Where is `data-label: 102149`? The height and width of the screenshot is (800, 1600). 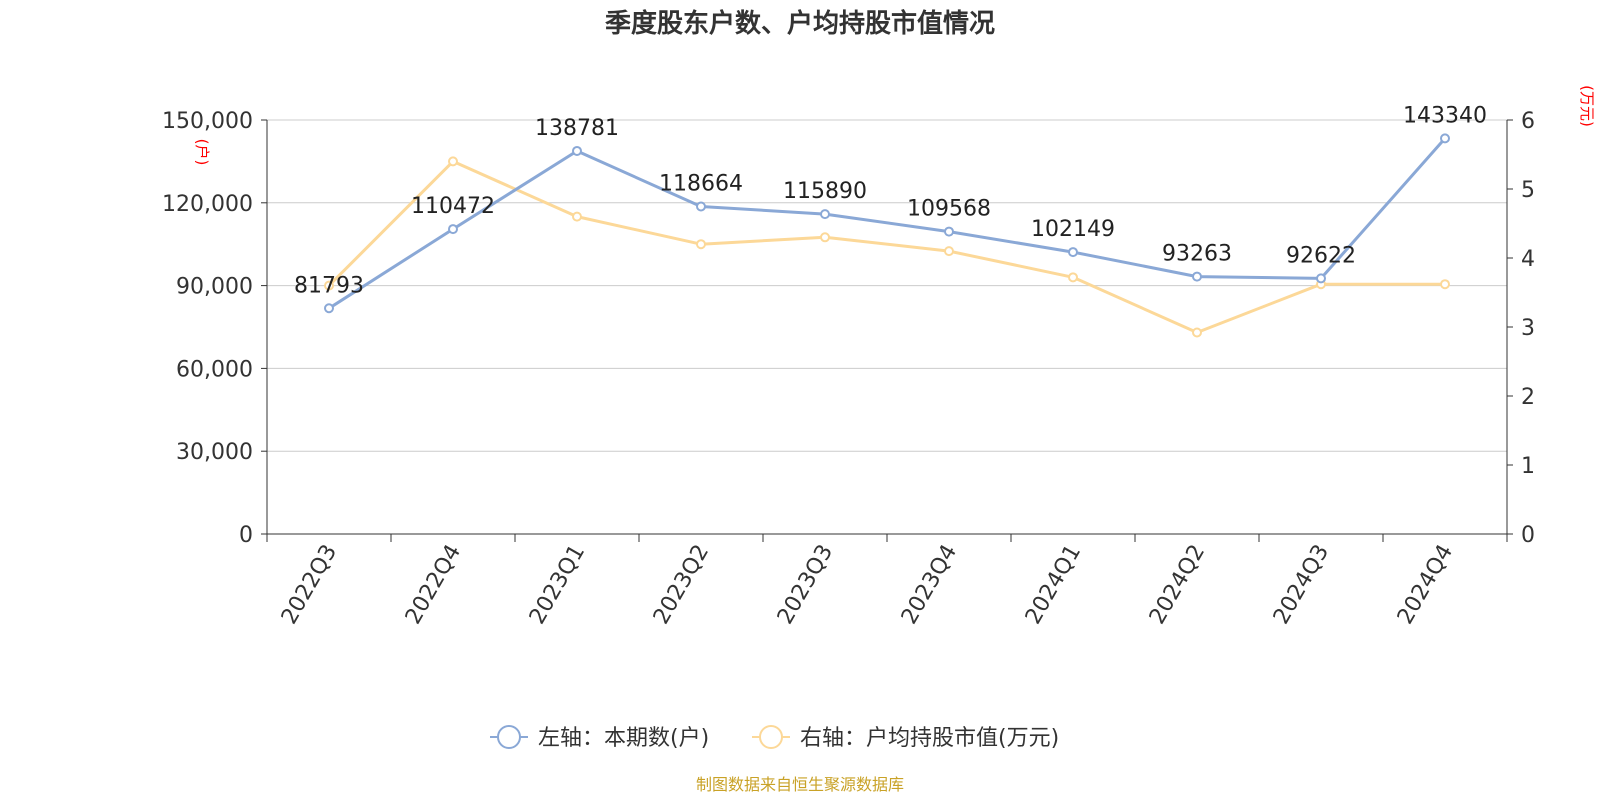 data-label: 102149 is located at coordinates (1073, 229).